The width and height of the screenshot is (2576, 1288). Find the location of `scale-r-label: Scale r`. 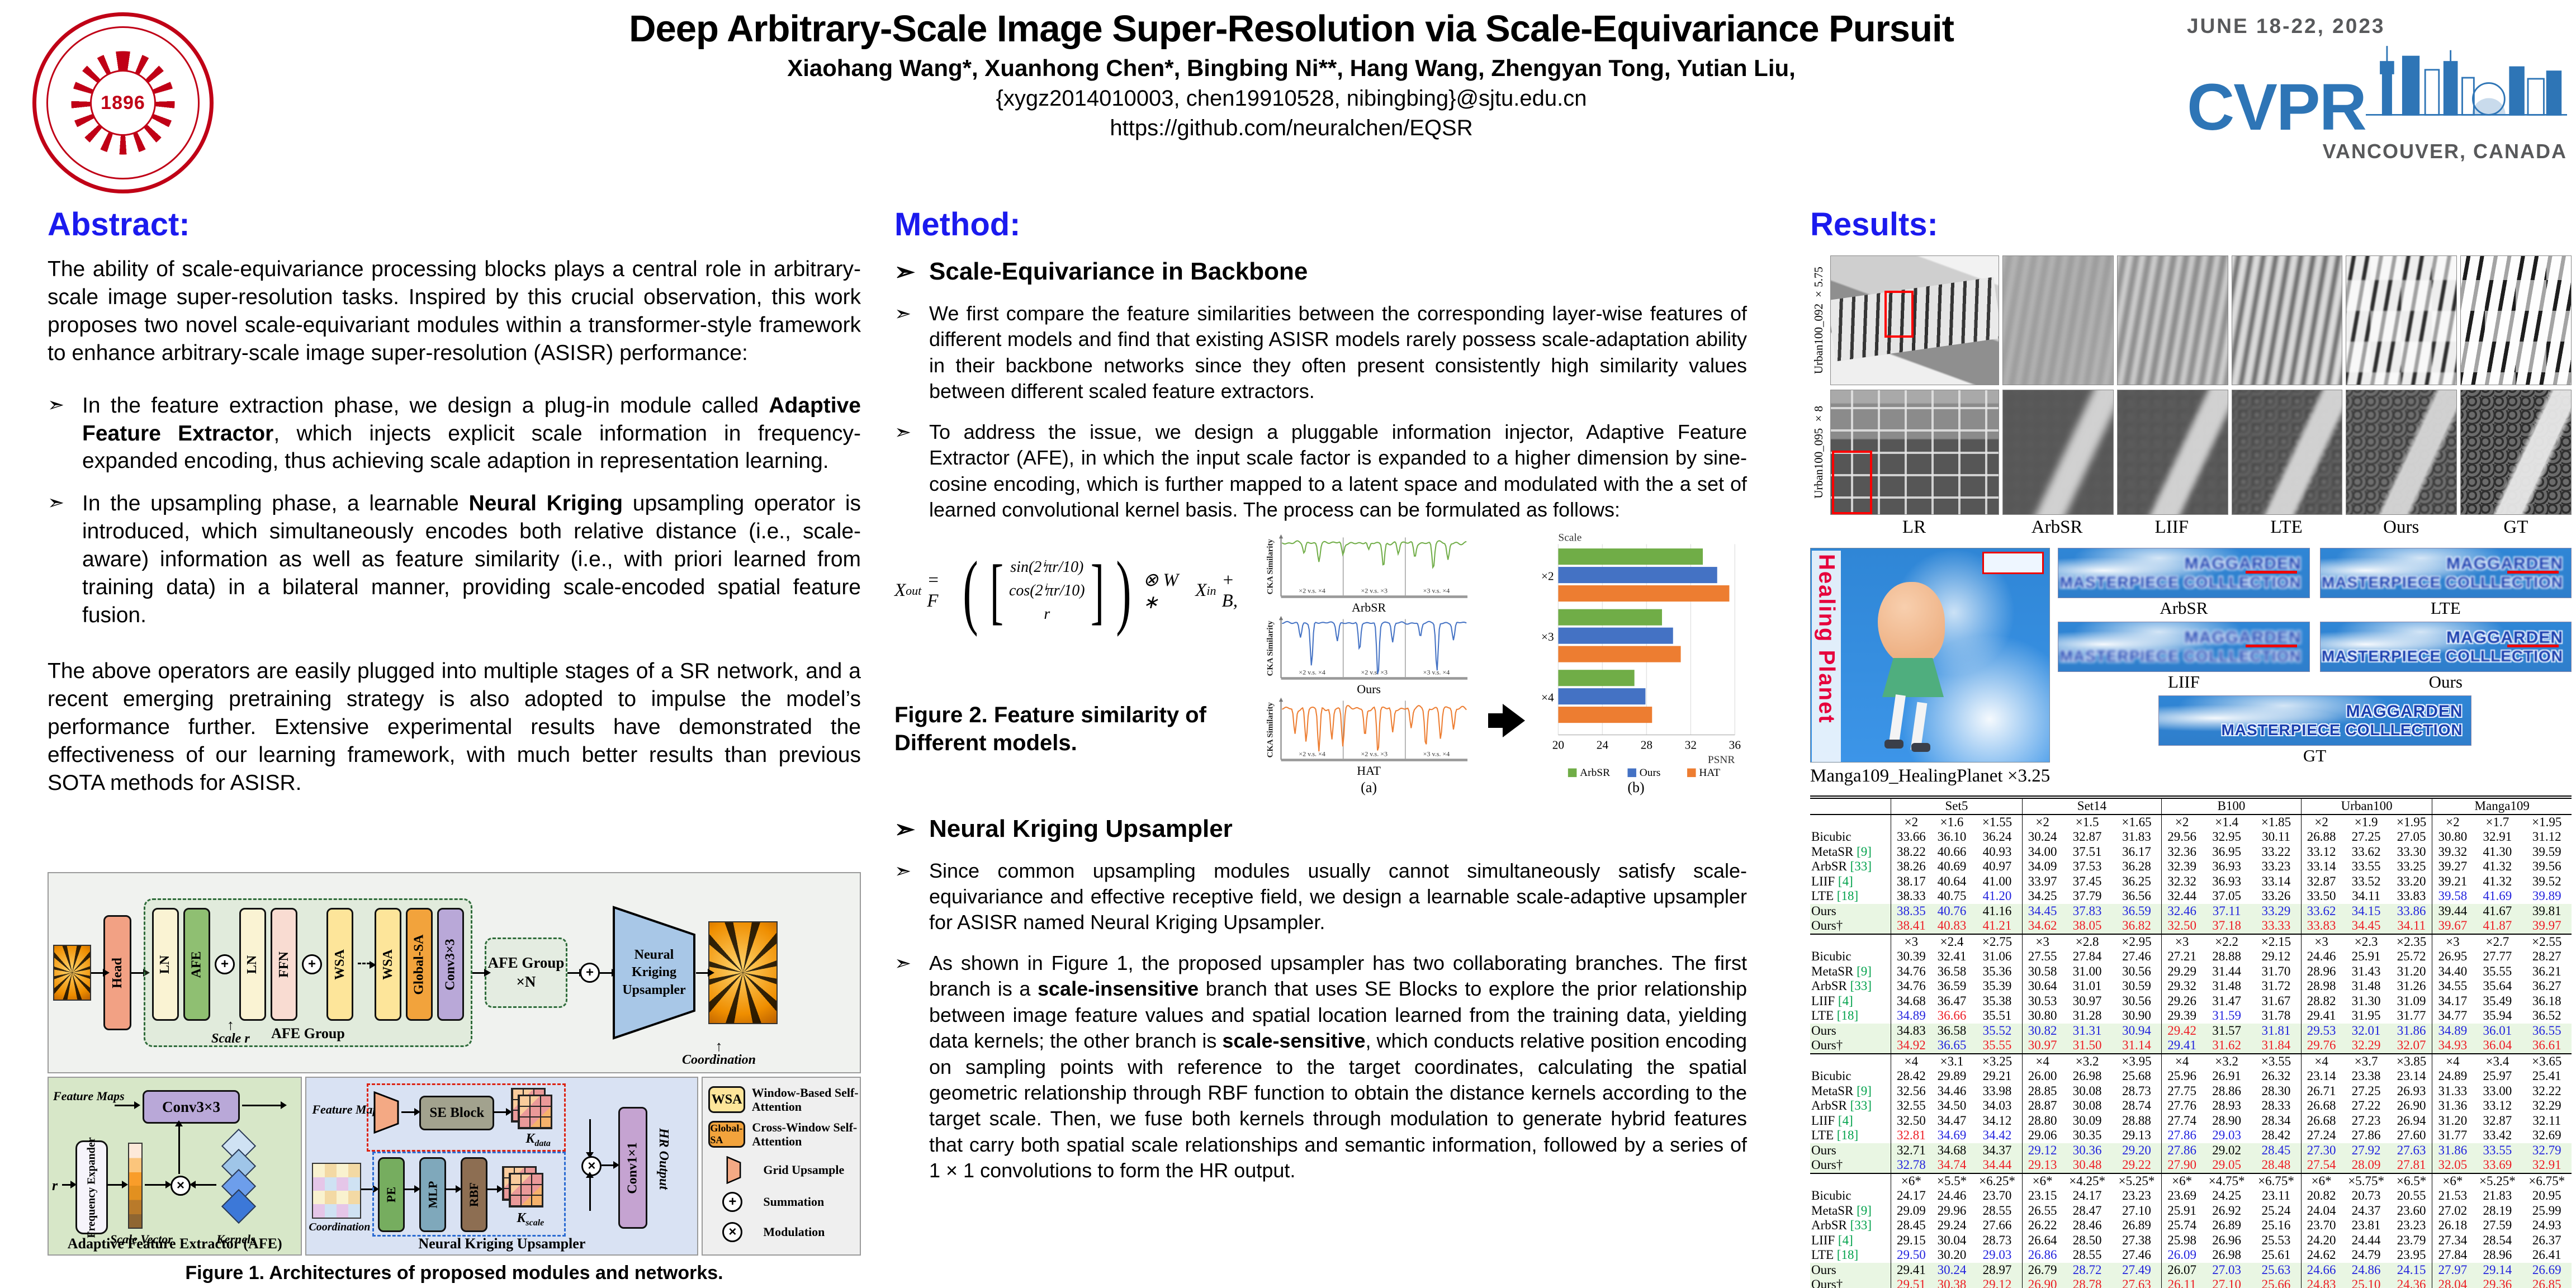

scale-r-label: Scale r is located at coordinates (231, 1033).